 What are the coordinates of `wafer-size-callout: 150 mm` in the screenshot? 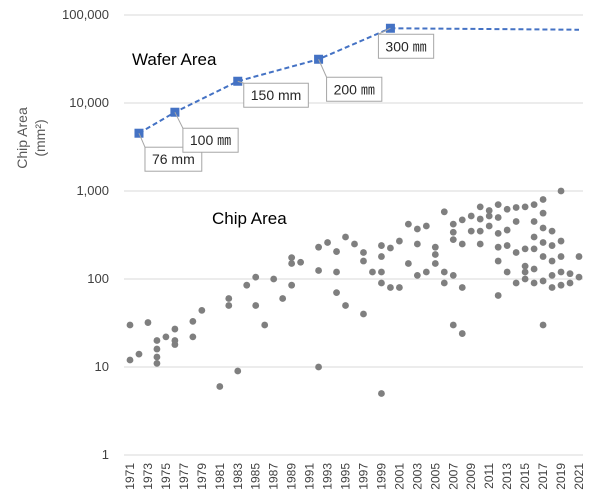 It's located at (273, 94).